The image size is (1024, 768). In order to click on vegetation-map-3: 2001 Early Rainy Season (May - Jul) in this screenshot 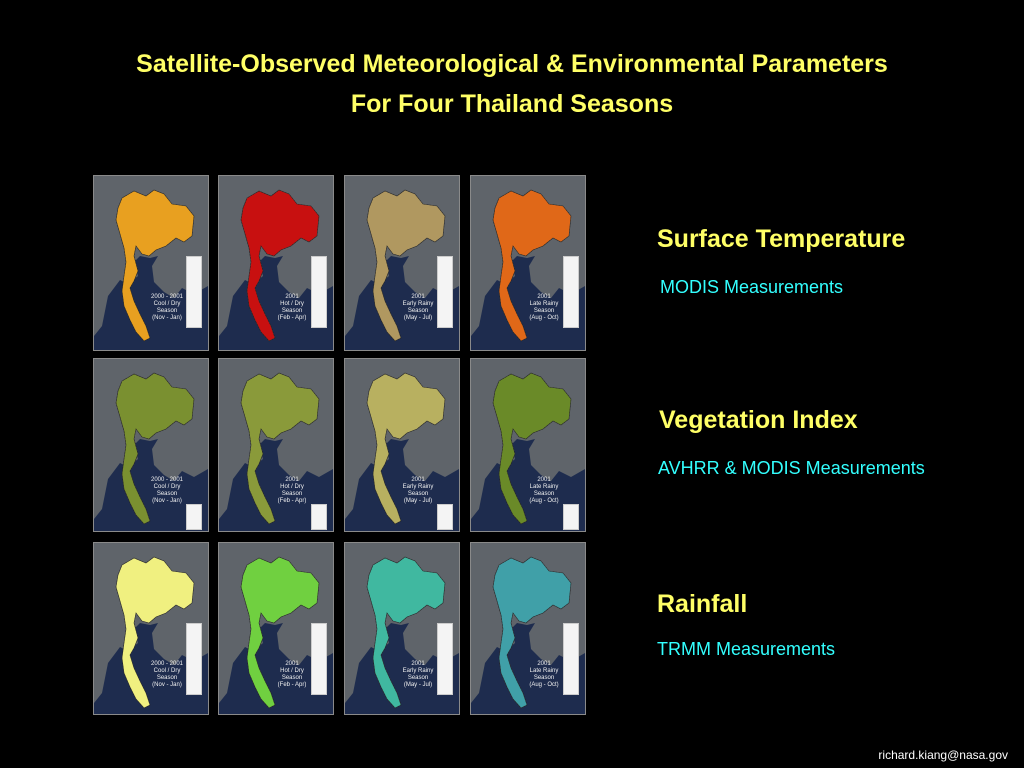, I will do `click(402, 445)`.